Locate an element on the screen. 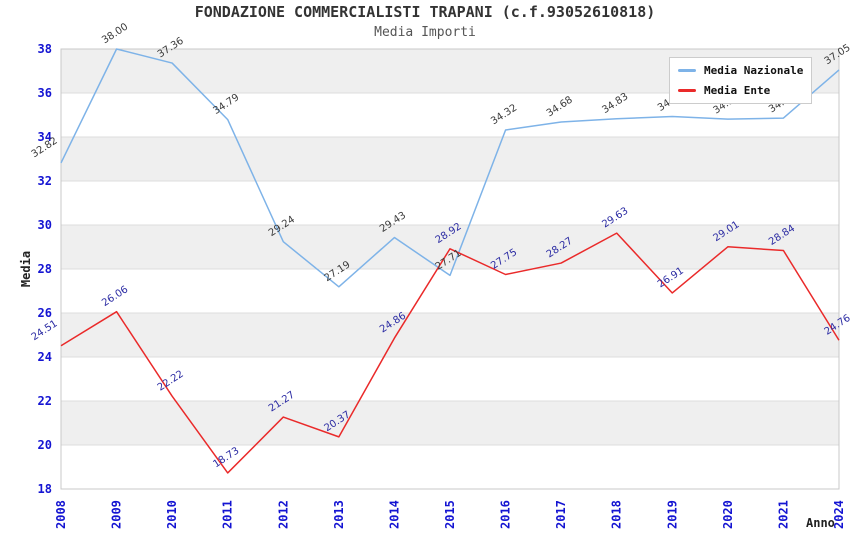 This screenshot has height=550, width=850. svg-text: 2019 is located at coordinates (672, 514).